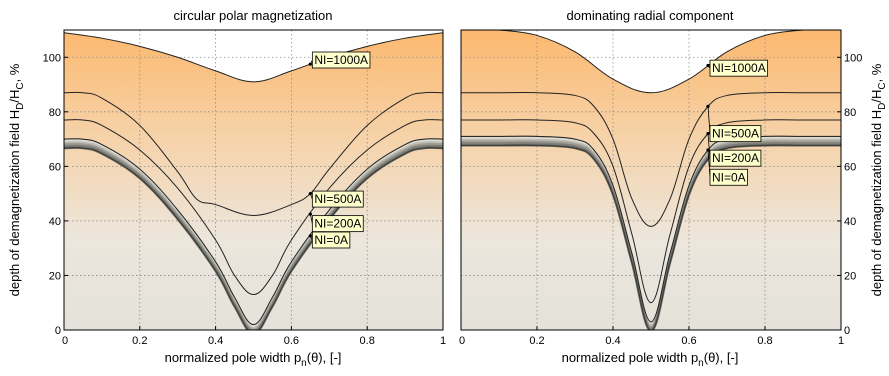 Image resolution: width=889 pixels, height=376 pixels. I want to click on callouts: NI=1000A NI=500A NI=200A NI=0A, so click(737, 122).